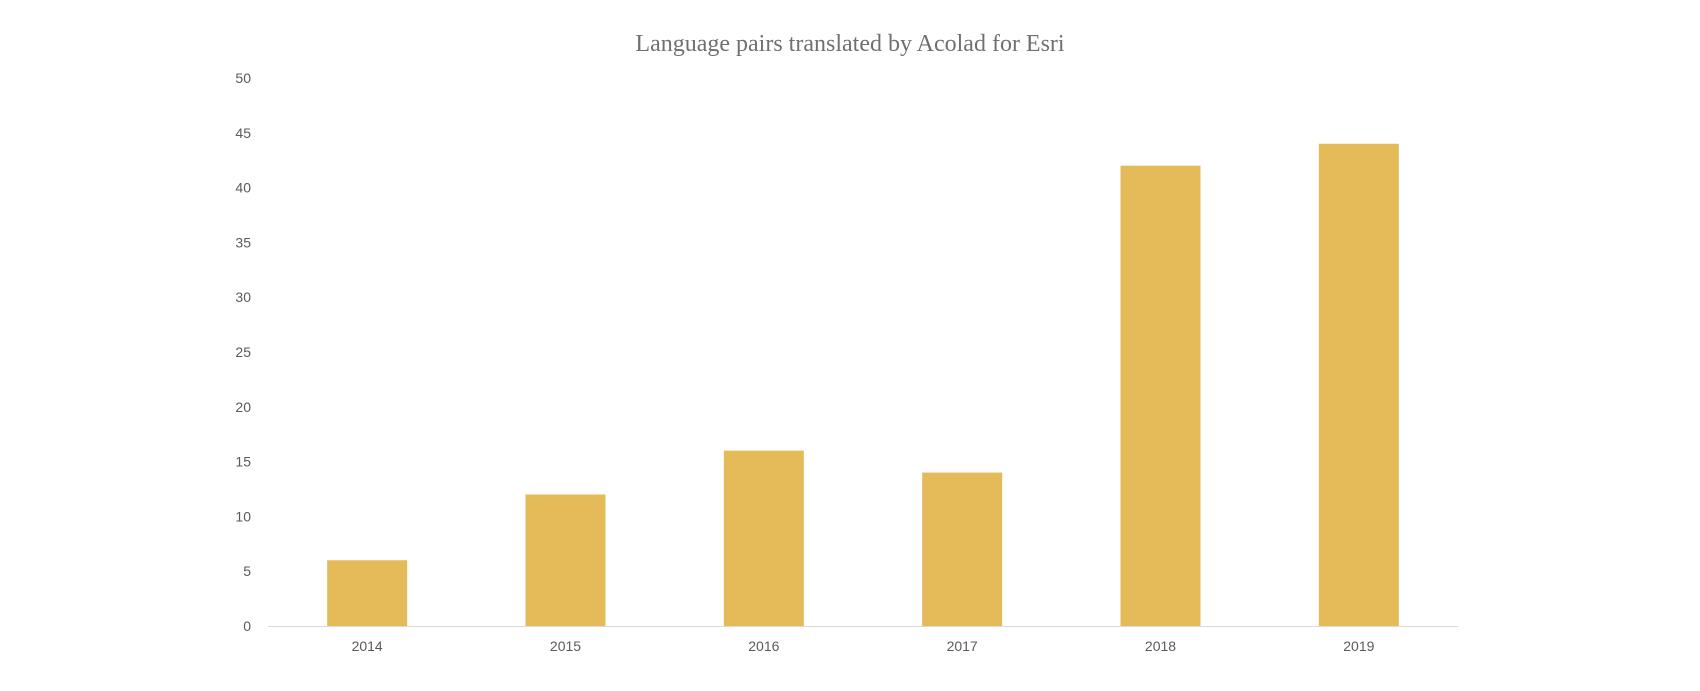 Image resolution: width=1700 pixels, height=691 pixels. I want to click on y-tick-label: 20, so click(243, 407).